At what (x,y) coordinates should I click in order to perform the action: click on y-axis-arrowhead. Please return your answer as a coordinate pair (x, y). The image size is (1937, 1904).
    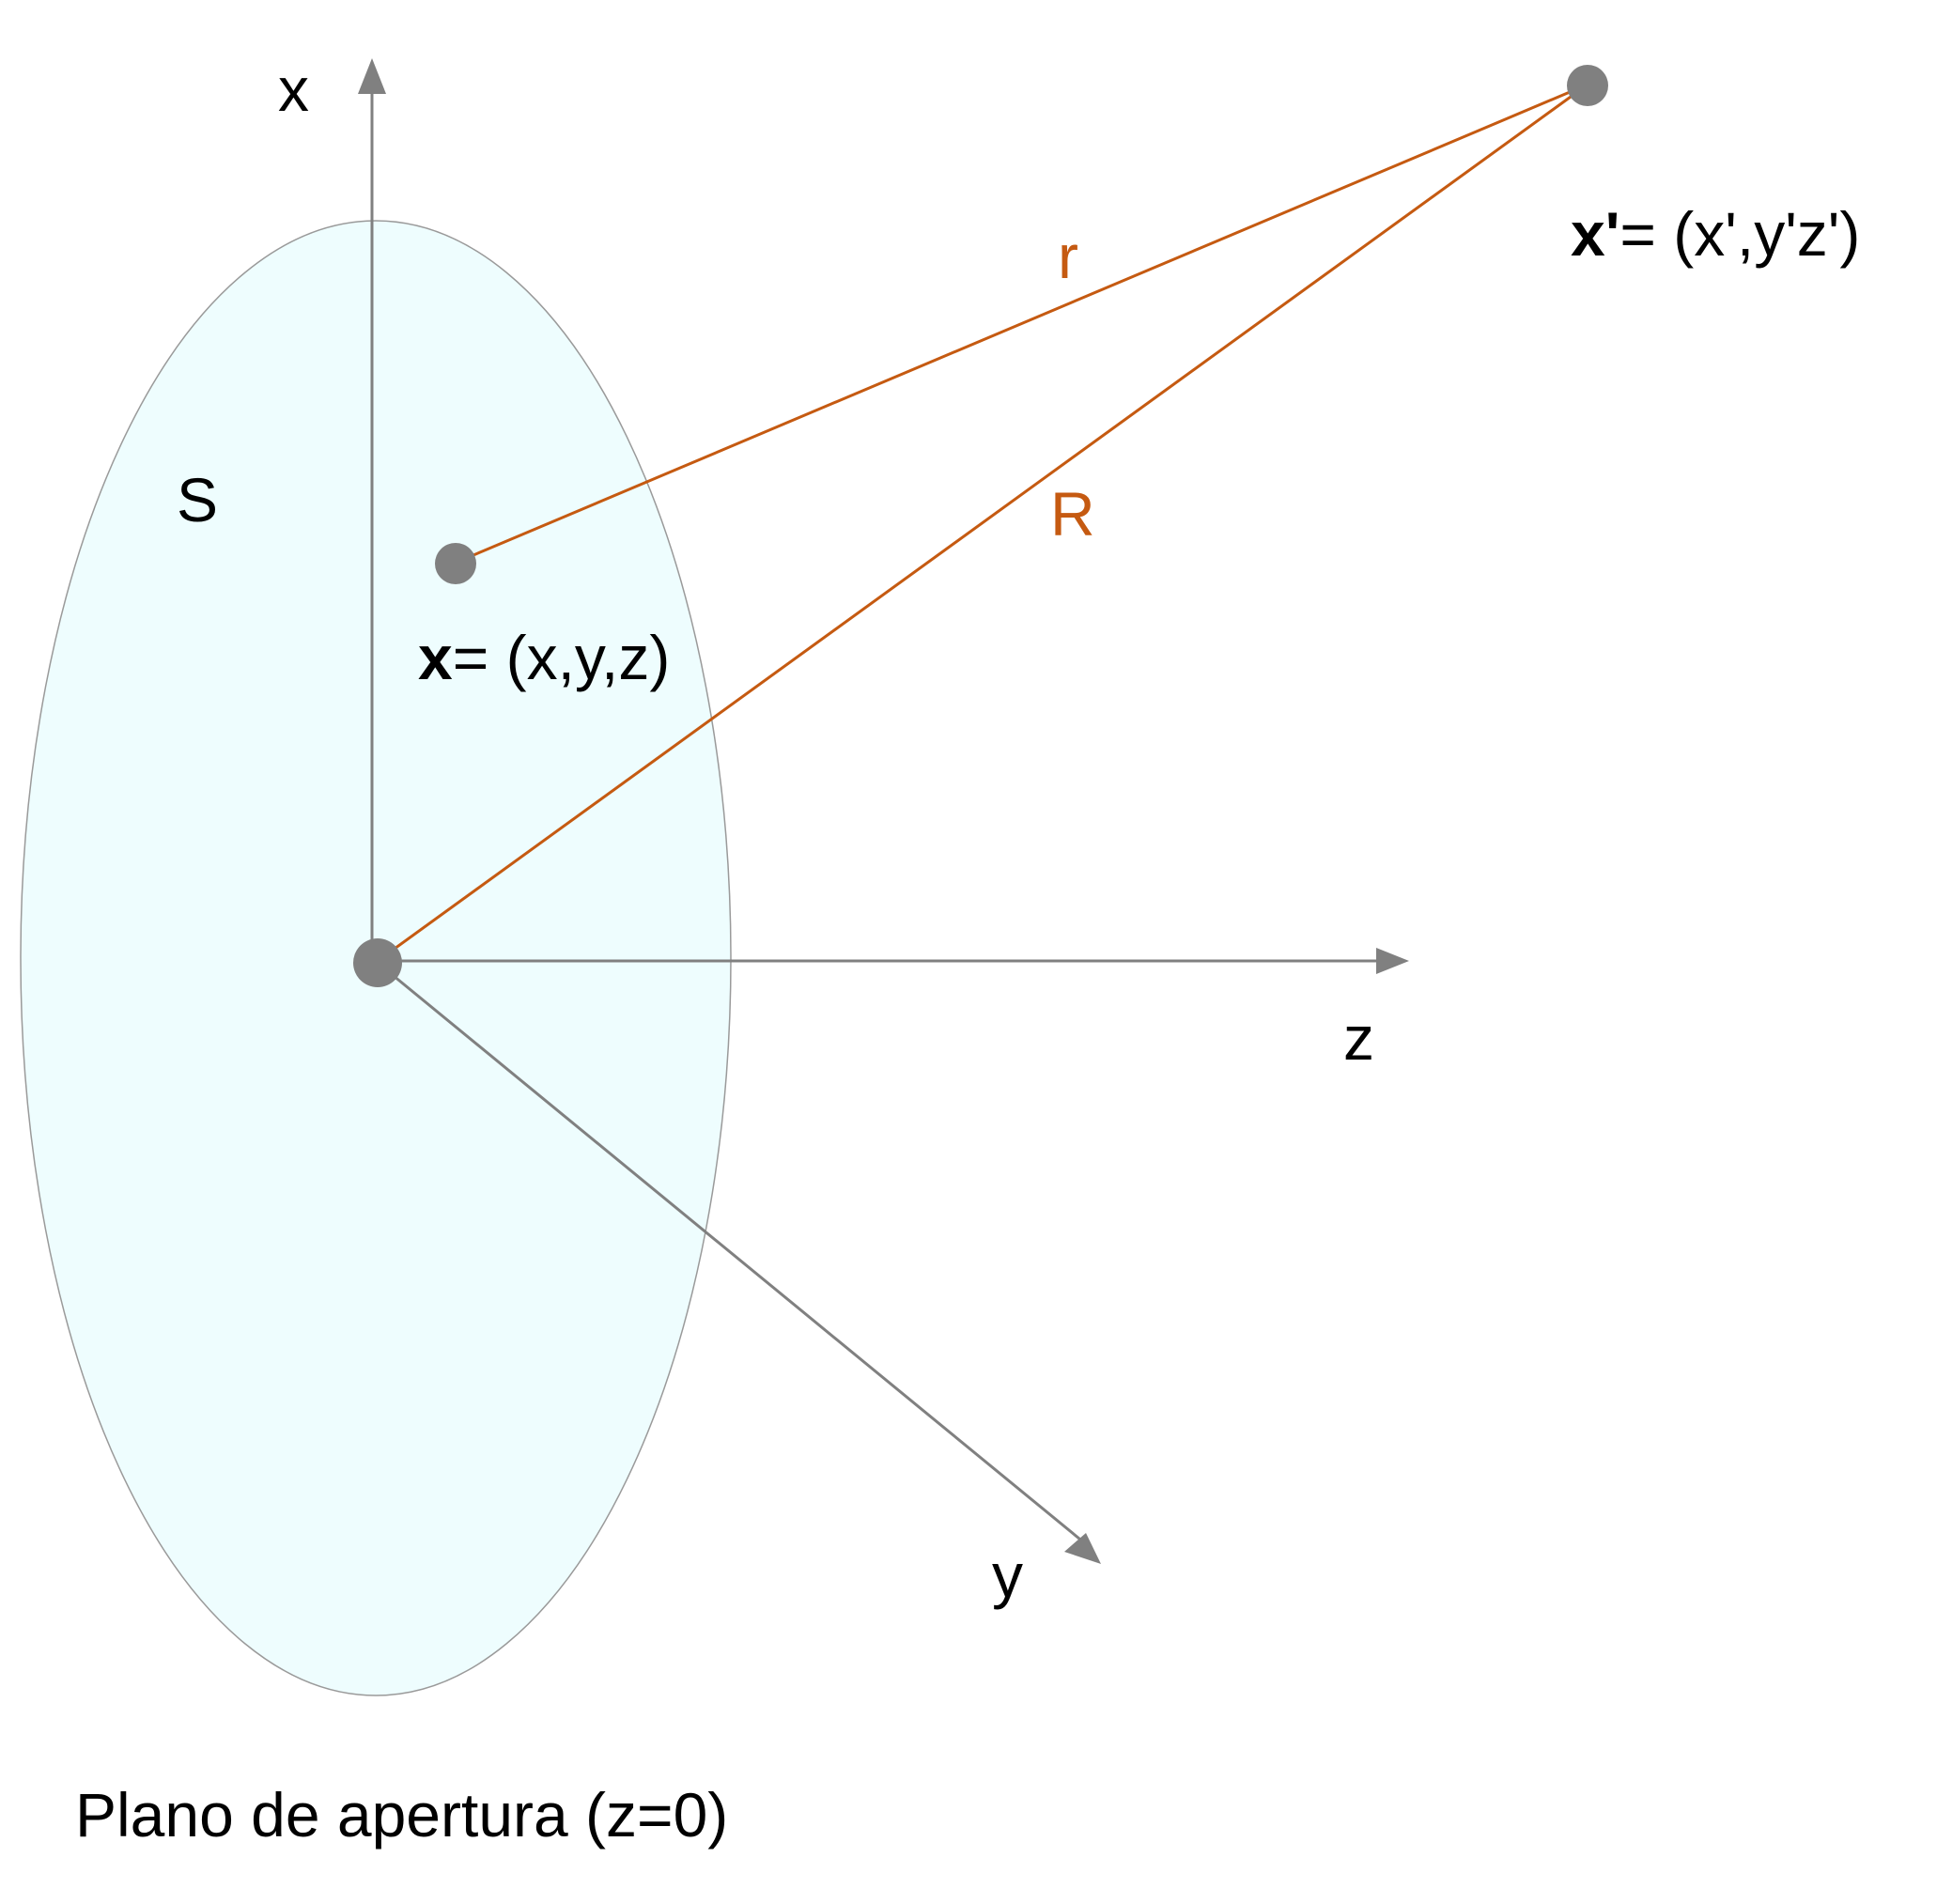
    Looking at the image, I should click on (1082, 1548).